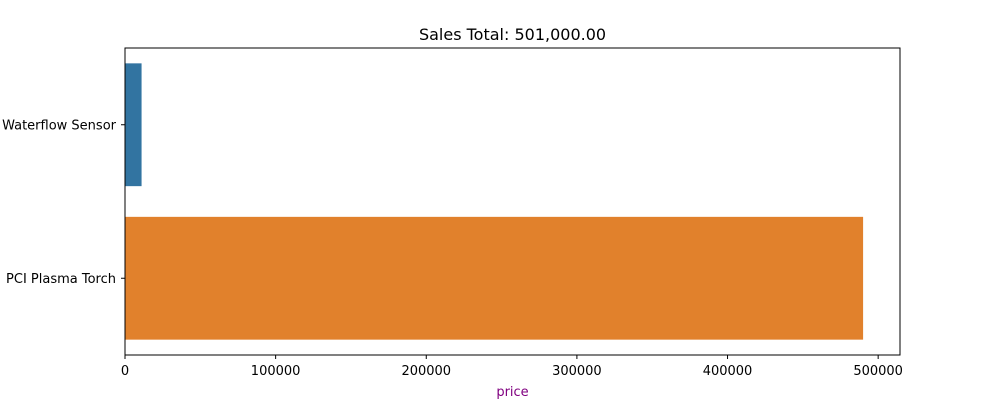 This screenshot has width=1000, height=404. I want to click on x-tick-label: 100000, so click(276, 371).